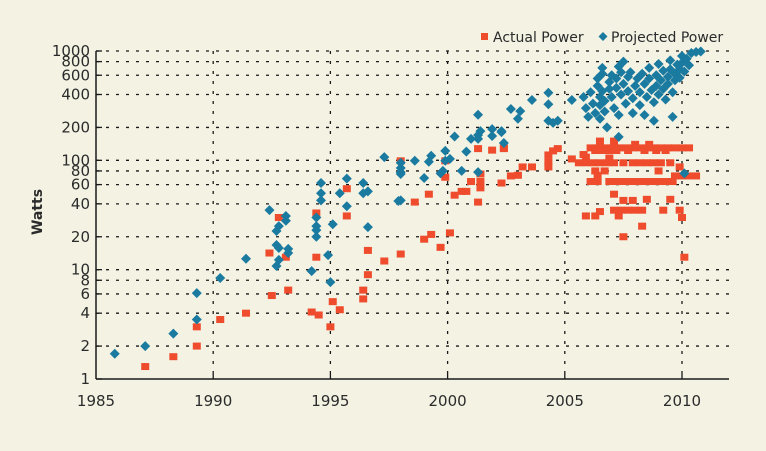  What do you see at coordinates (667, 38) in the screenshot?
I see `legend-projected-label: Projected Power` at bounding box center [667, 38].